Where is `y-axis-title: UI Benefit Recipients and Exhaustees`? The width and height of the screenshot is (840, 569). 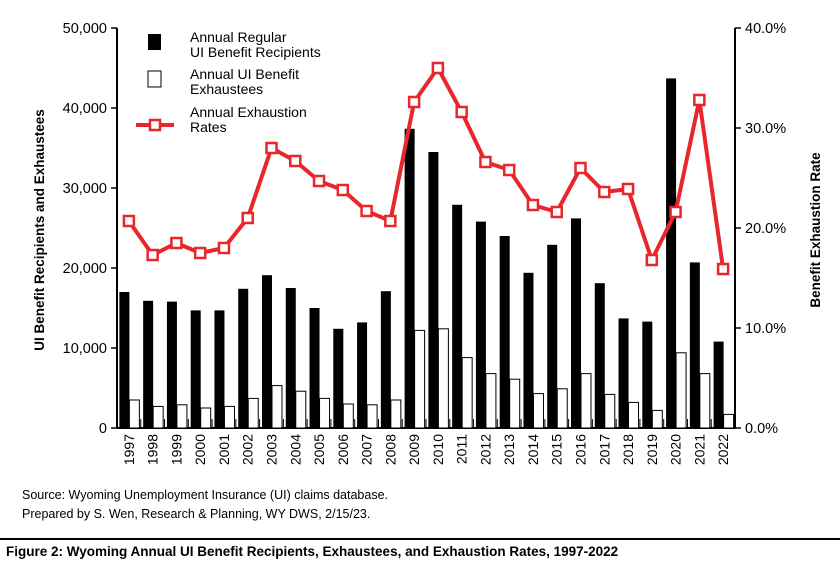 y-axis-title: UI Benefit Recipients and Exhaustees is located at coordinates (39, 230).